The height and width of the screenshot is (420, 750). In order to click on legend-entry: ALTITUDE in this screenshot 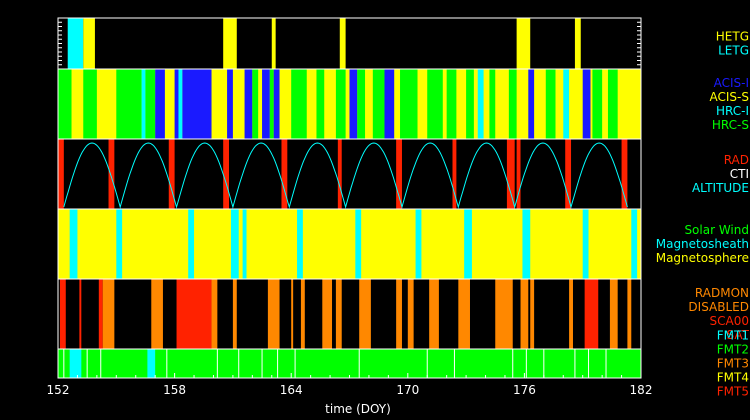, I will do `click(720, 188)`.